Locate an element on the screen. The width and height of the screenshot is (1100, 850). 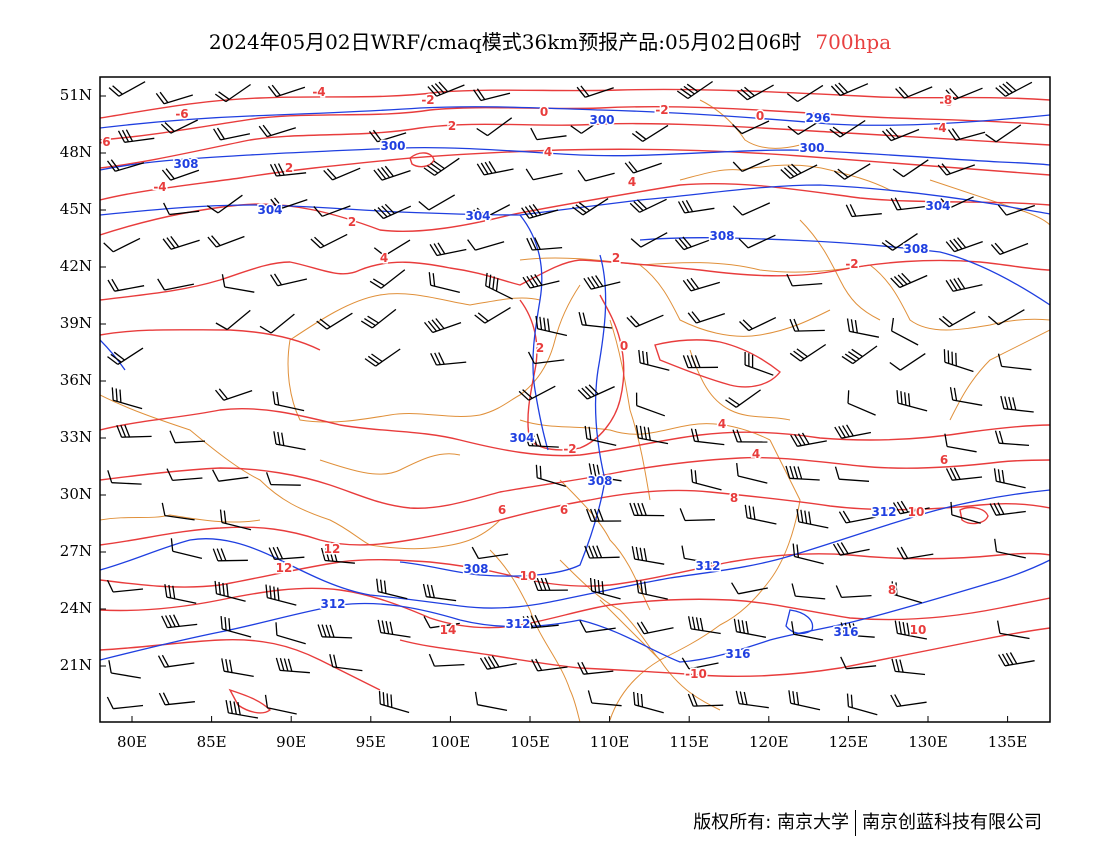
temperature-contour-label: -4 is located at coordinates (939, 128).